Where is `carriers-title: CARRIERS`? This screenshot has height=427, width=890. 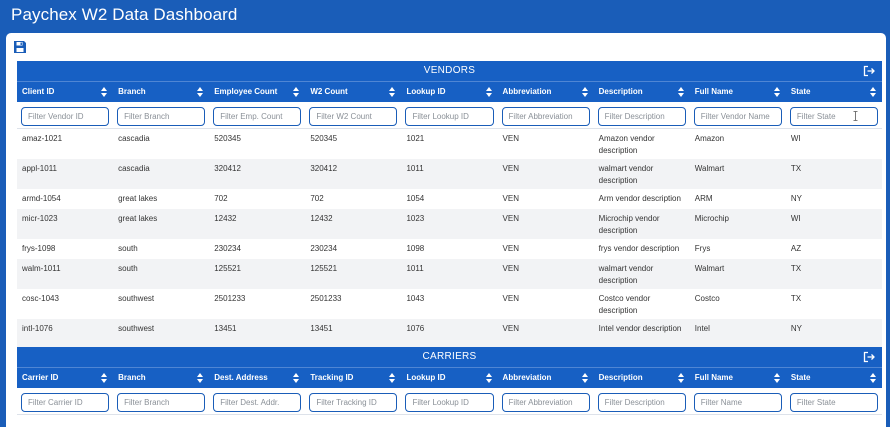
carriers-title: CARRIERS is located at coordinates (449, 356).